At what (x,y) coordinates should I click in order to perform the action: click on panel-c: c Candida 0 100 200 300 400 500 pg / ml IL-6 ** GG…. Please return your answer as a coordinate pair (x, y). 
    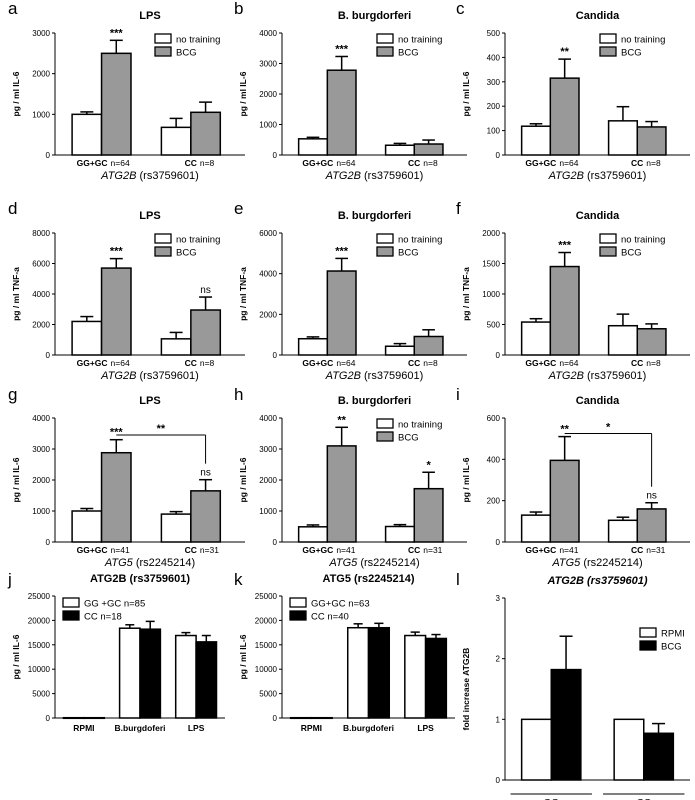
    Looking at the image, I should click on (573, 91).